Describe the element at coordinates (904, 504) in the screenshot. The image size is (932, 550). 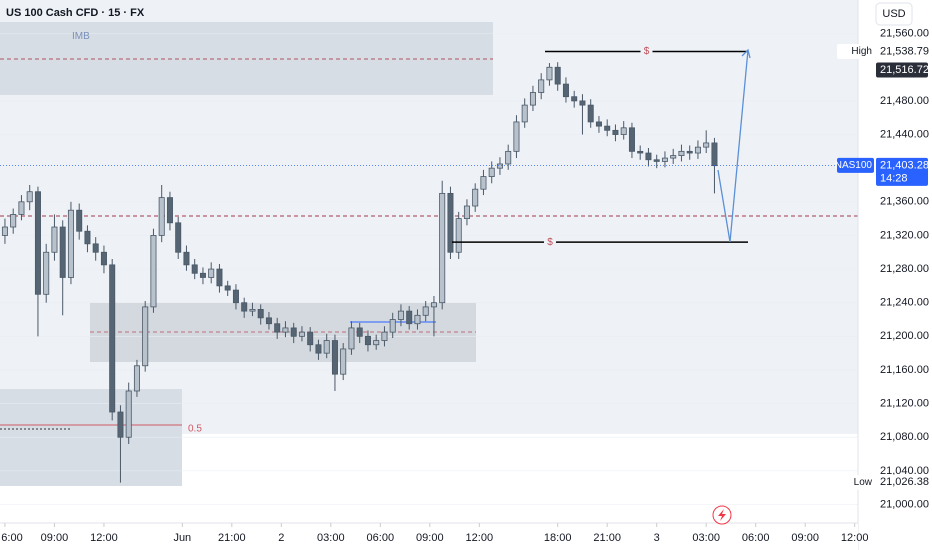
I see `y-tick-label: 21,000.00` at that location.